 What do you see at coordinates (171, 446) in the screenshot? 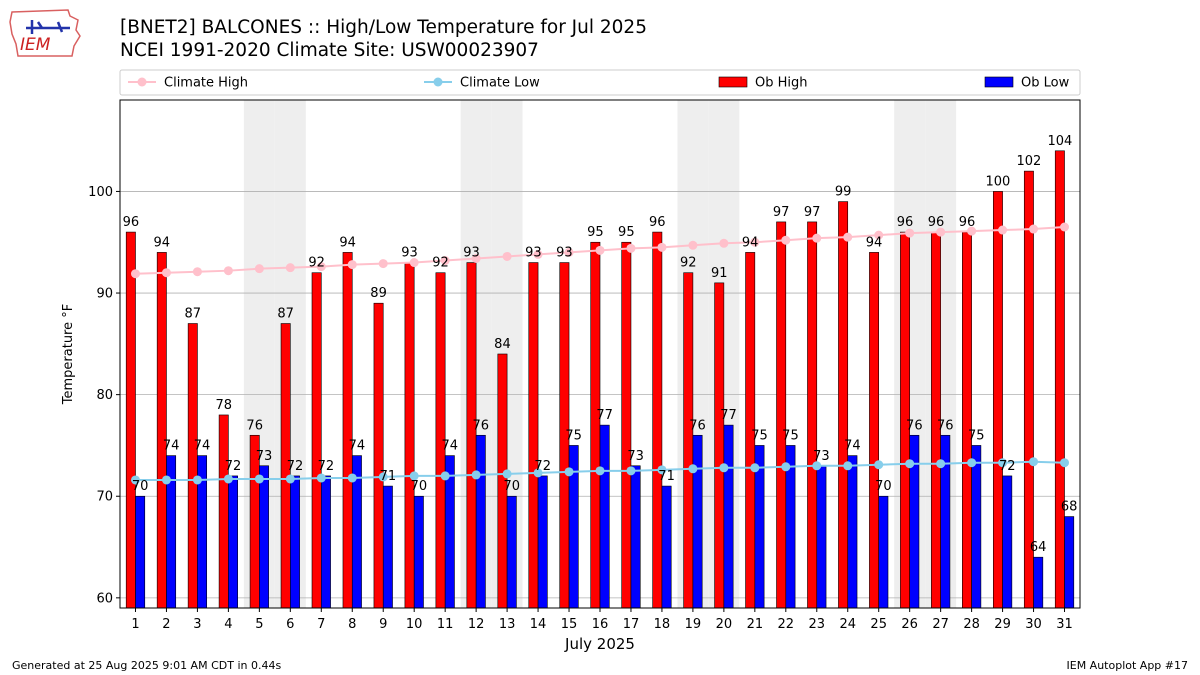
I see `ob-low-label-day-2: 74` at bounding box center [171, 446].